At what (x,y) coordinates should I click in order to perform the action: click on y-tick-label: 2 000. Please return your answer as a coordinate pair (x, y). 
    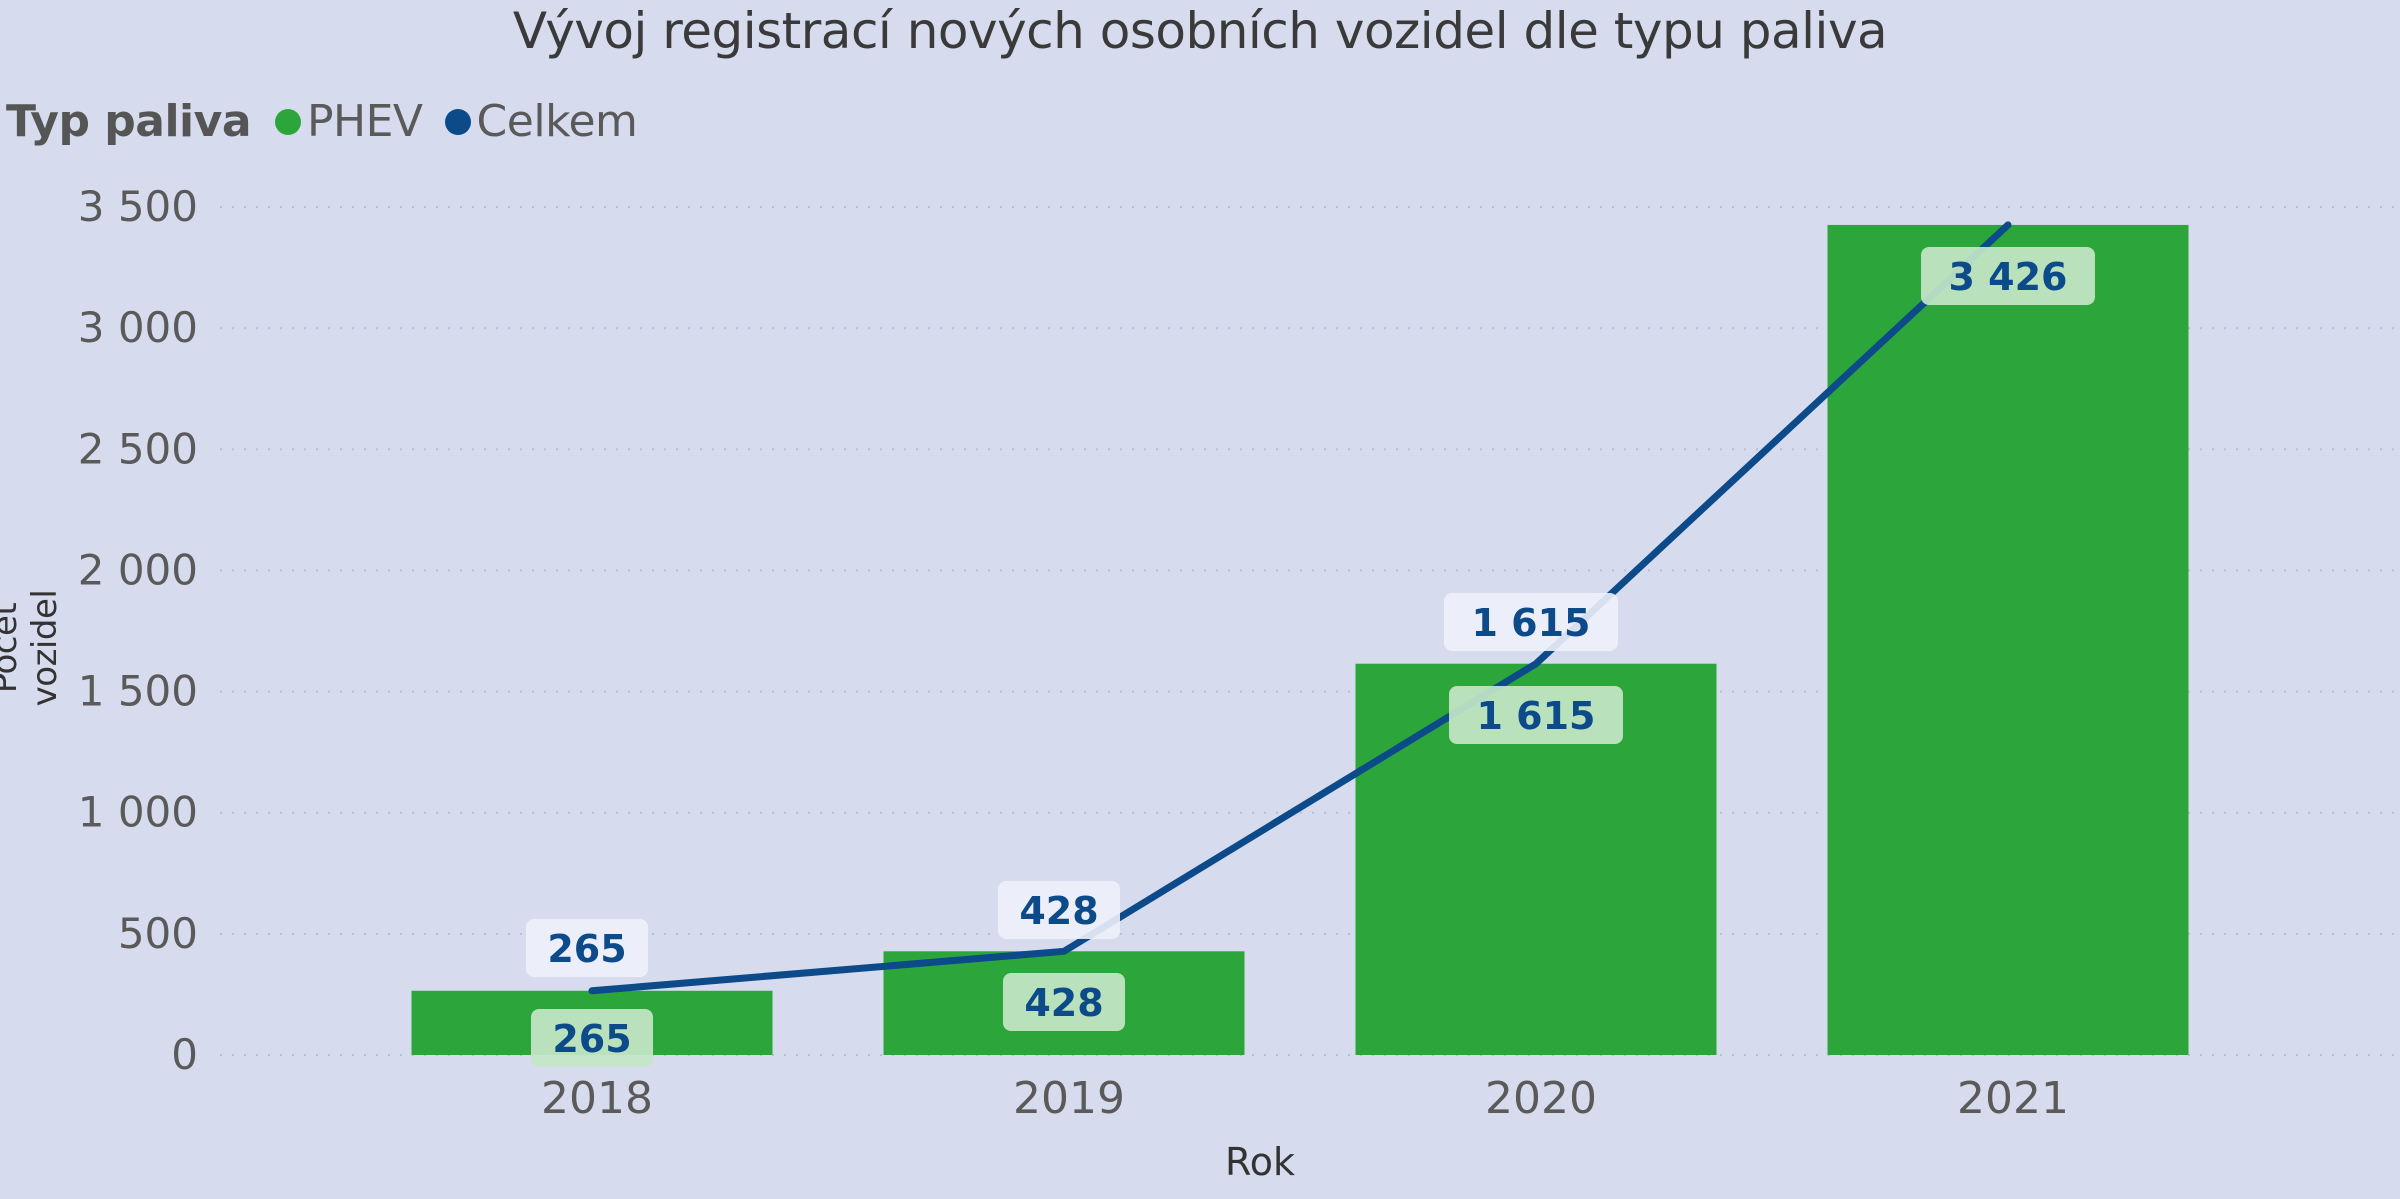
    Looking at the image, I should click on (138, 569).